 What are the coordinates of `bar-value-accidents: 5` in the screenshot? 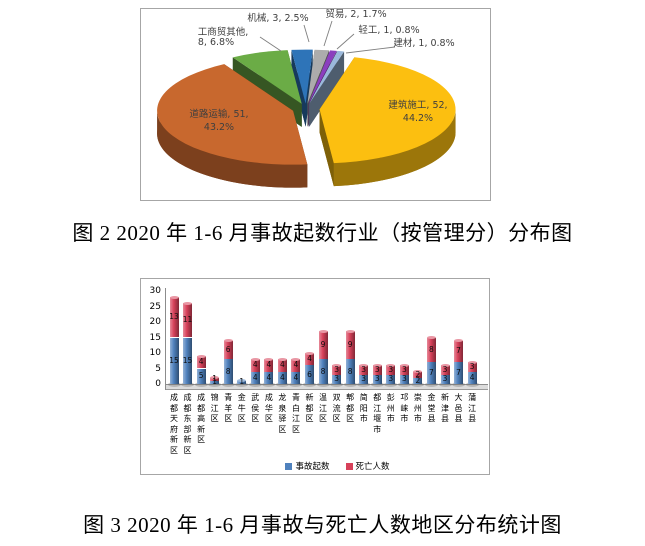 It's located at (201, 376).